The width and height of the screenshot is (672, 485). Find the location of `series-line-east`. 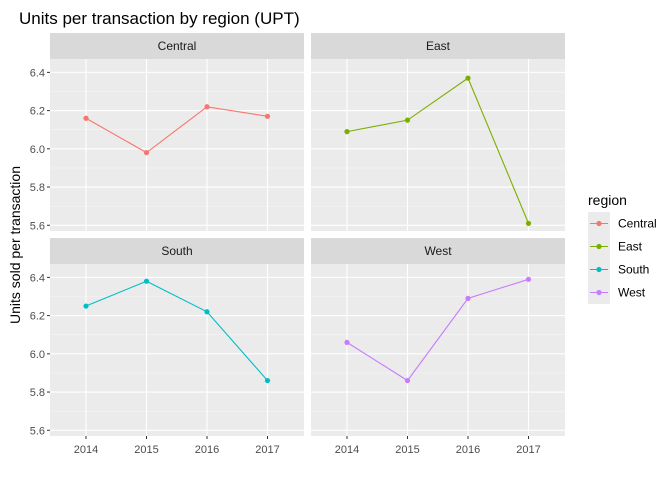

series-line-east is located at coordinates (438, 150).